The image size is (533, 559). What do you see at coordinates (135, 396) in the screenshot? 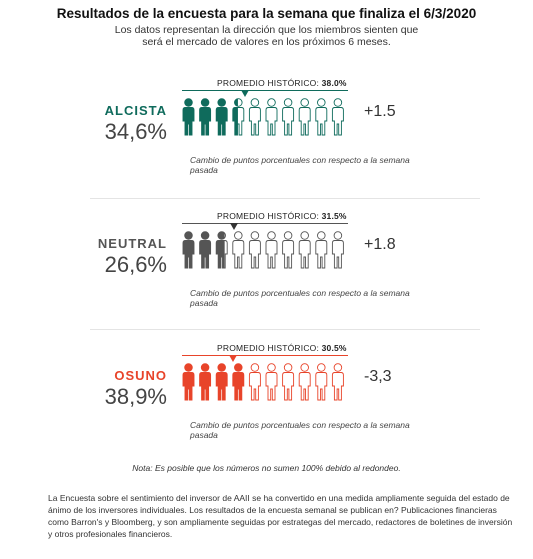
I see `percent-value: 38,9%` at bounding box center [135, 396].